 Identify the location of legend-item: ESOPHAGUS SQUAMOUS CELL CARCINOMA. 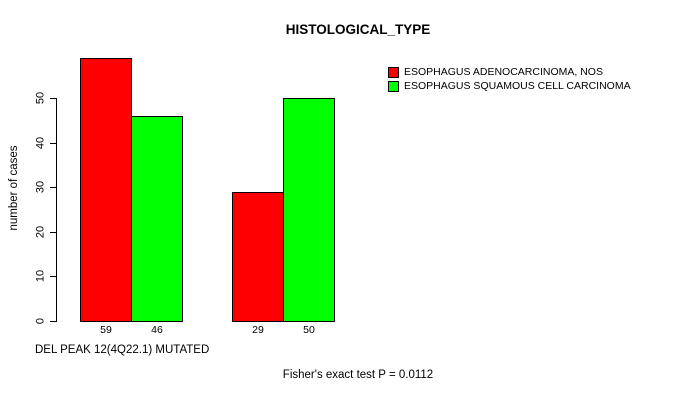
(509, 86).